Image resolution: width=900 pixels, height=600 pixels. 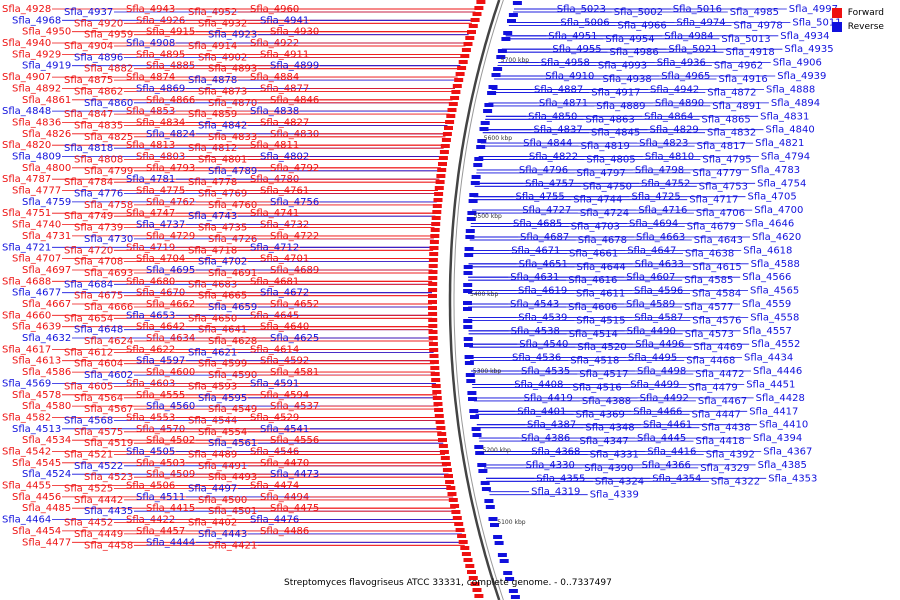 What do you see at coordinates (592, 280) in the screenshot?
I see `gene-label: Sfla_4616` at bounding box center [592, 280].